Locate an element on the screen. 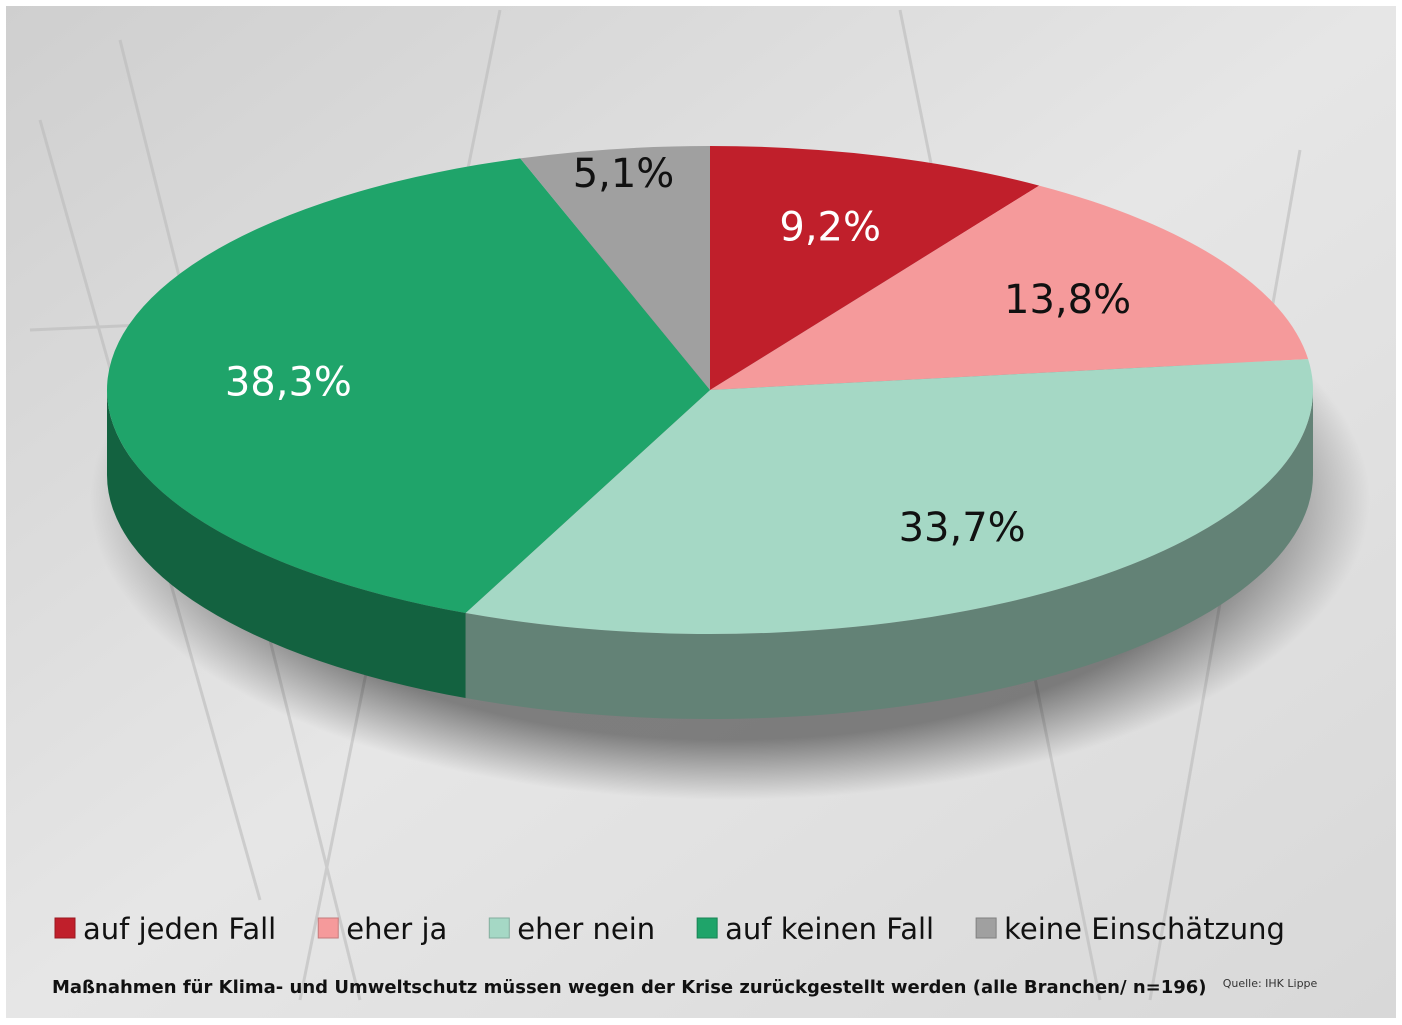 This screenshot has width=1402, height=1025. data-label: 13,8% is located at coordinates (1067, 300).